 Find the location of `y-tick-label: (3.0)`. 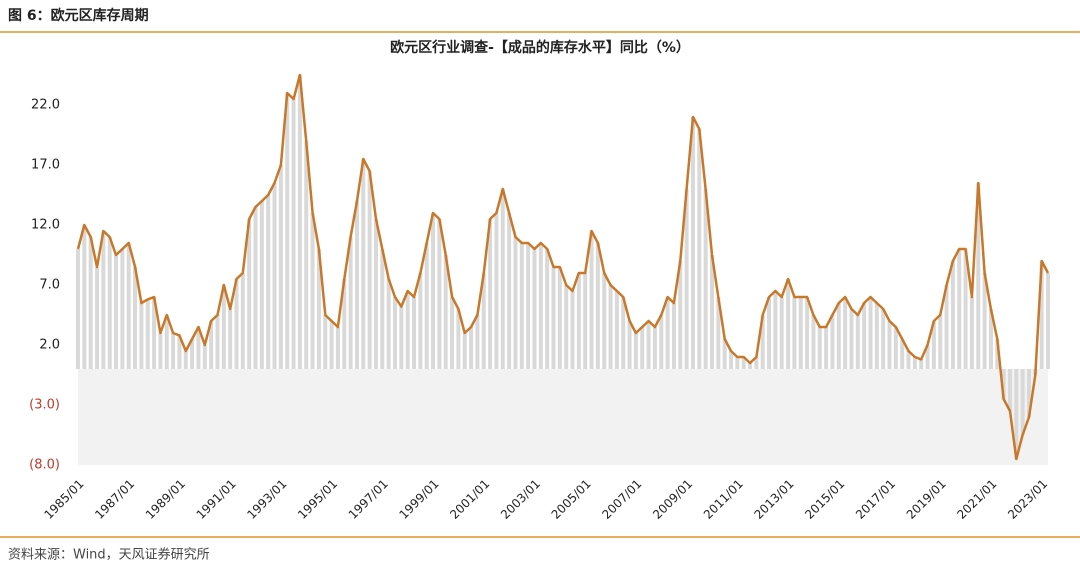

y-tick-label: (3.0) is located at coordinates (44, 405).